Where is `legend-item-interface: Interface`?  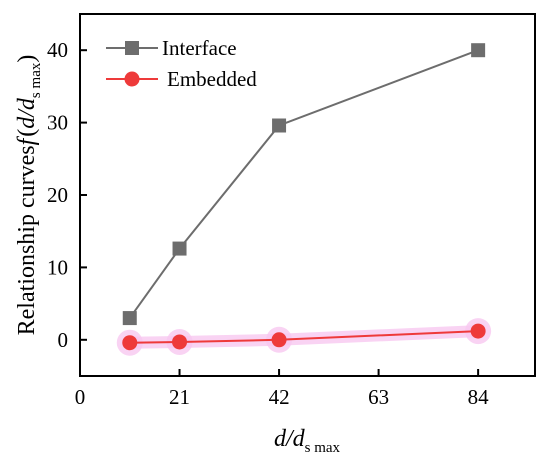 legend-item-interface: Interface is located at coordinates (171, 48).